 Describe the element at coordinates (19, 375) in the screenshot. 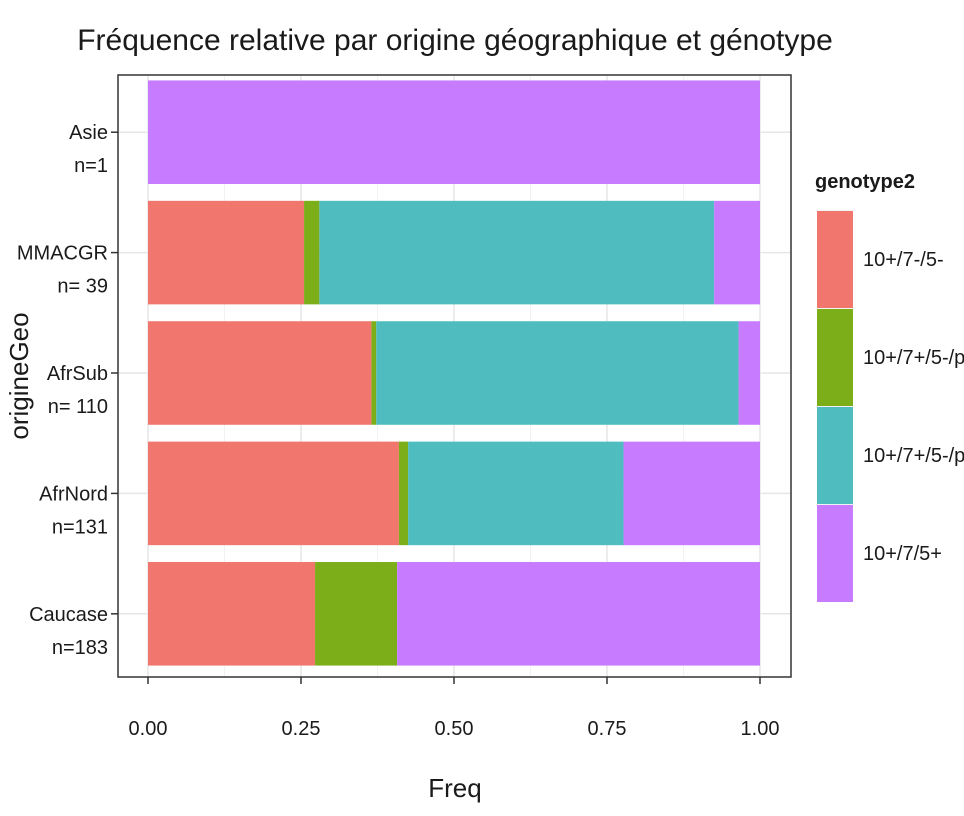

I see `y-axis-title: origineGeo` at that location.